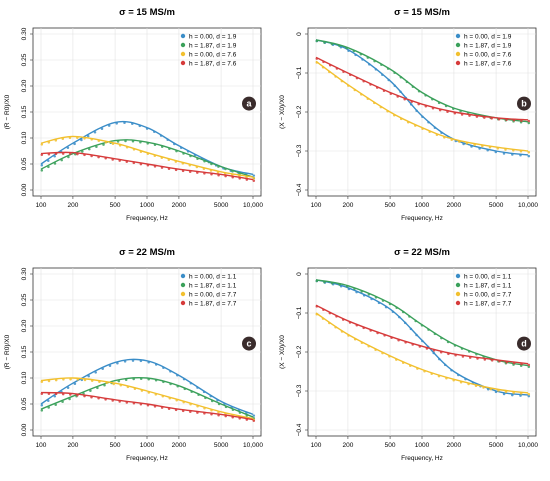 The image size is (550, 481). Describe the element at coordinates (299, 34) in the screenshot. I see `y-tick-label: 0` at that location.